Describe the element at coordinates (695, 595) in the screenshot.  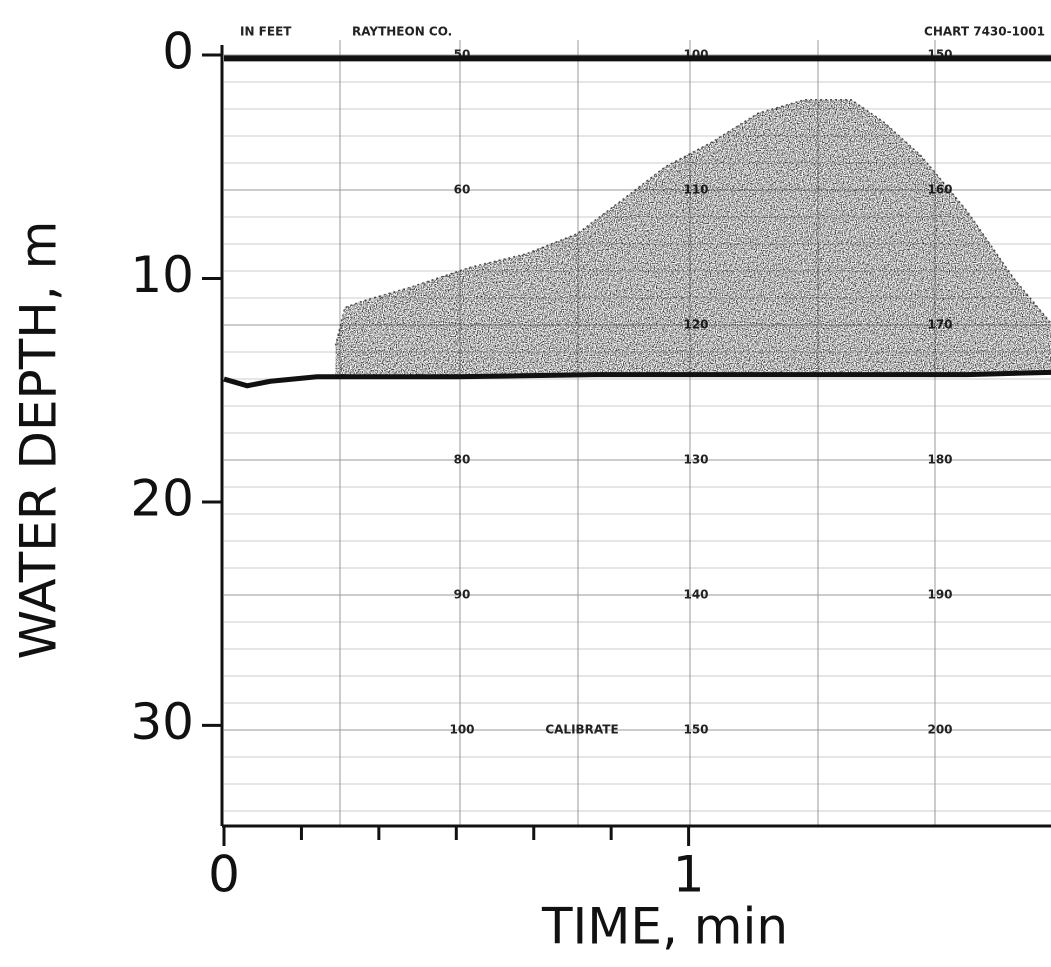
I see `paper-scale-label: 140` at that location.